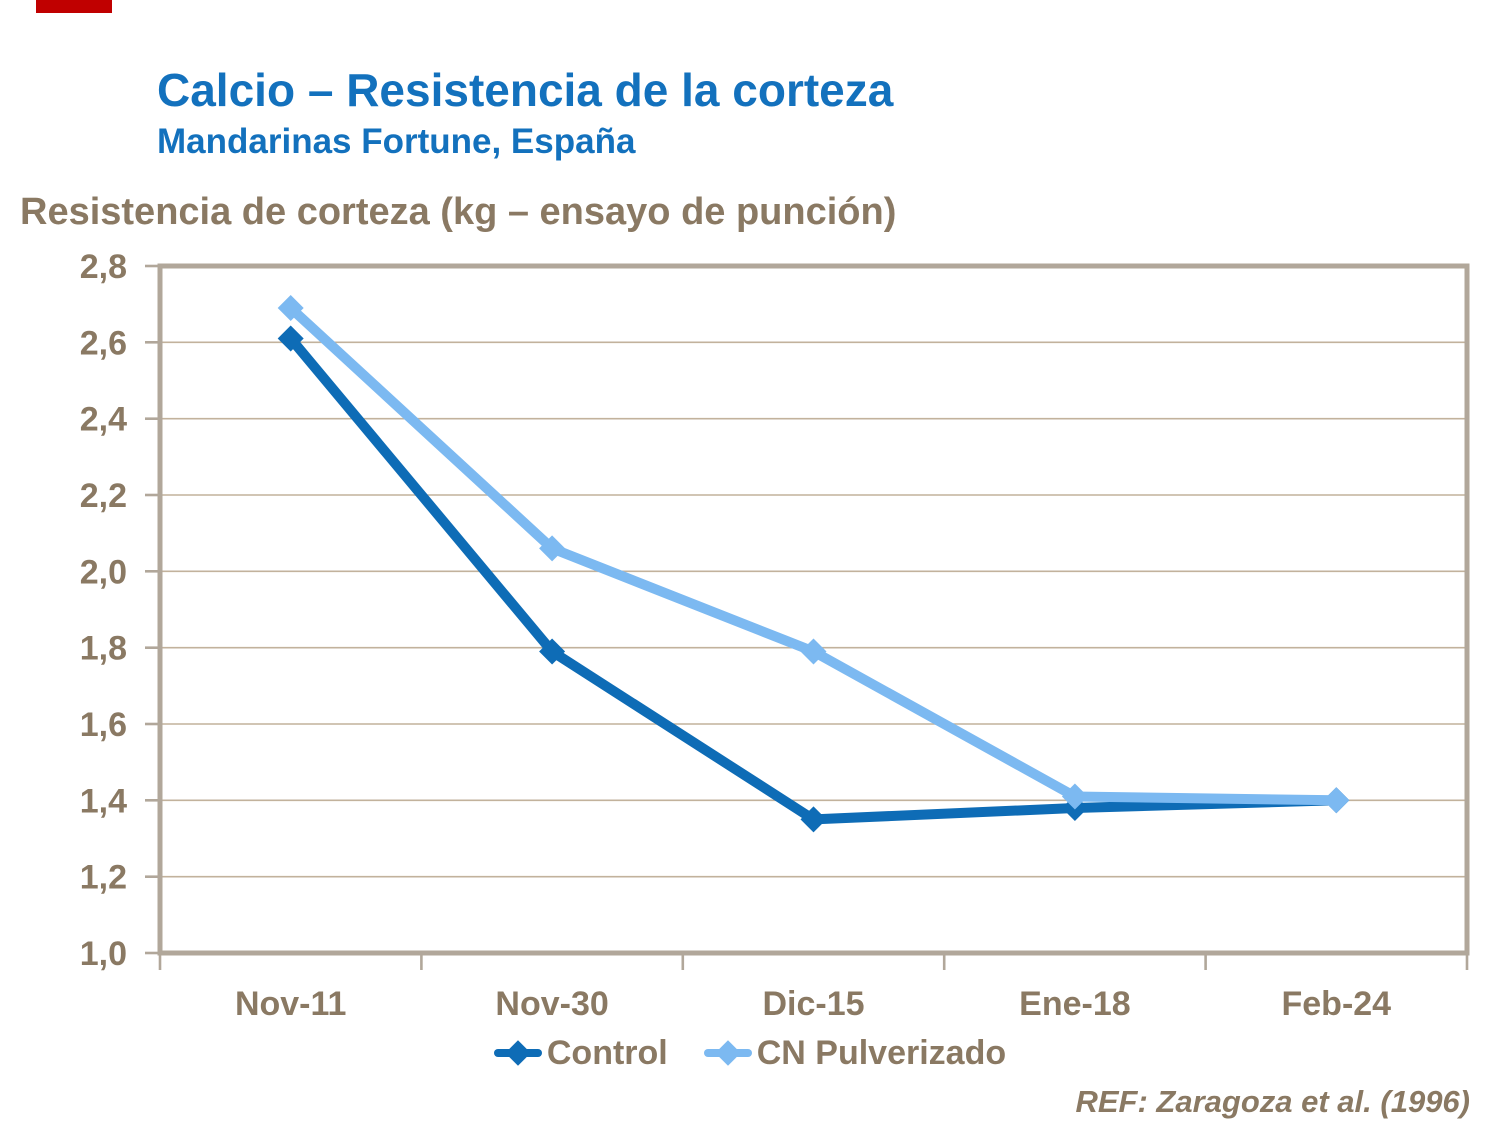 The image size is (1500, 1125). Describe the element at coordinates (103, 954) in the screenshot. I see `y-tick-label: 1,0` at that location.